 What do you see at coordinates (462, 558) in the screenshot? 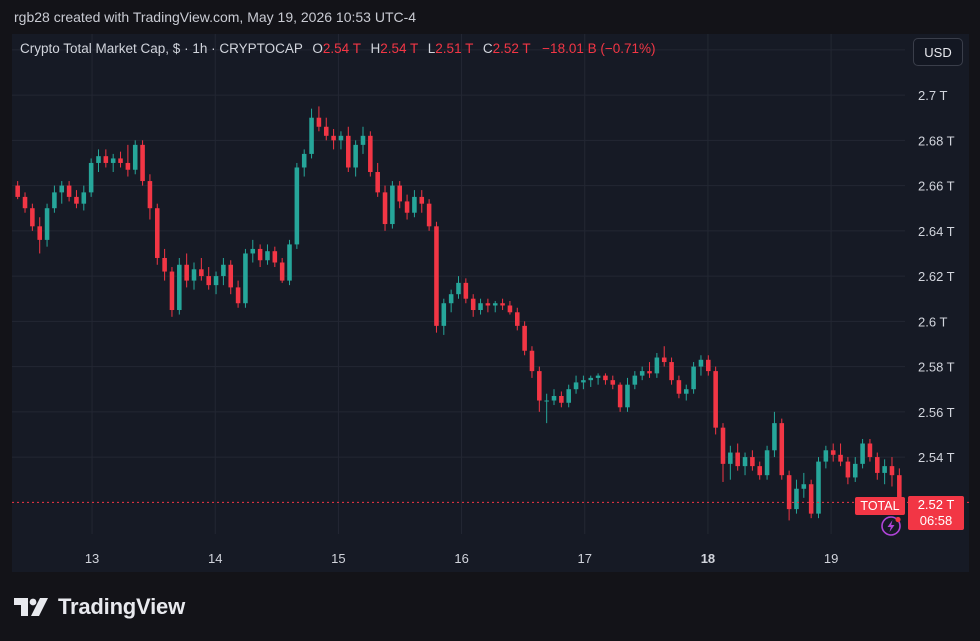
I see `x-axis: 13 14 15 16 17 18 19` at bounding box center [462, 558].